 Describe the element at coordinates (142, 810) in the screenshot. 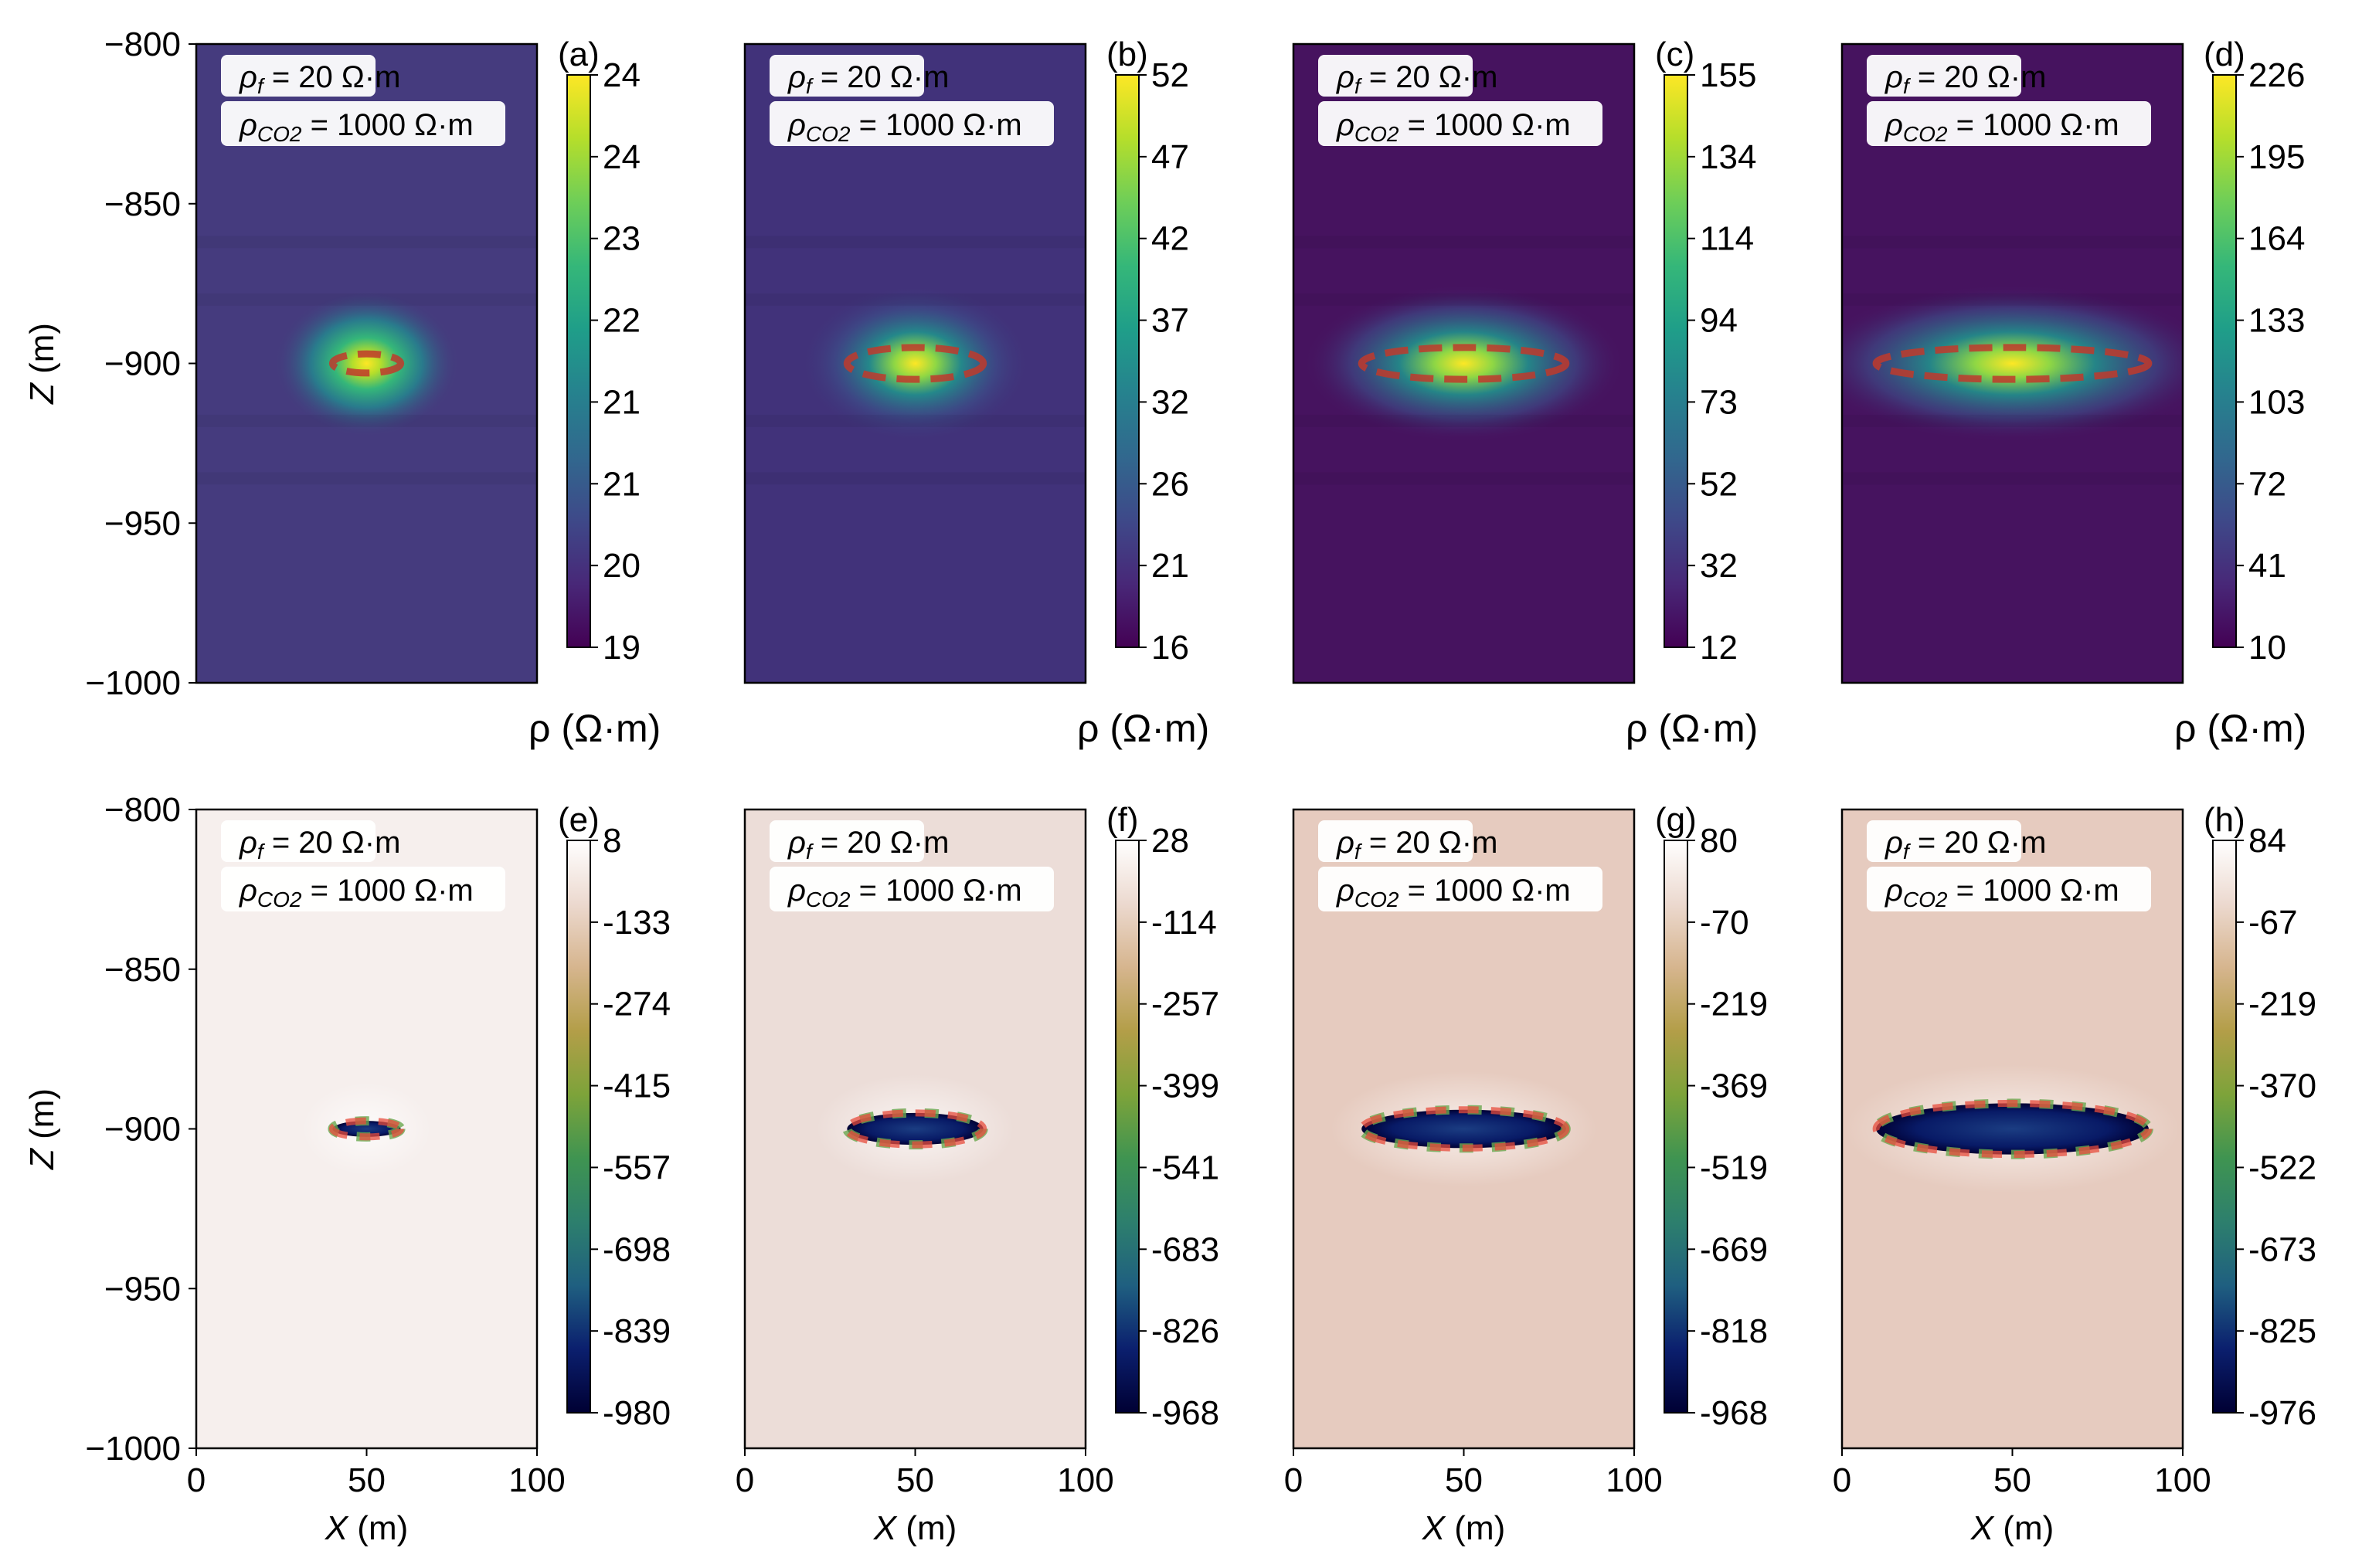

I see `z-tick-label: −800` at that location.